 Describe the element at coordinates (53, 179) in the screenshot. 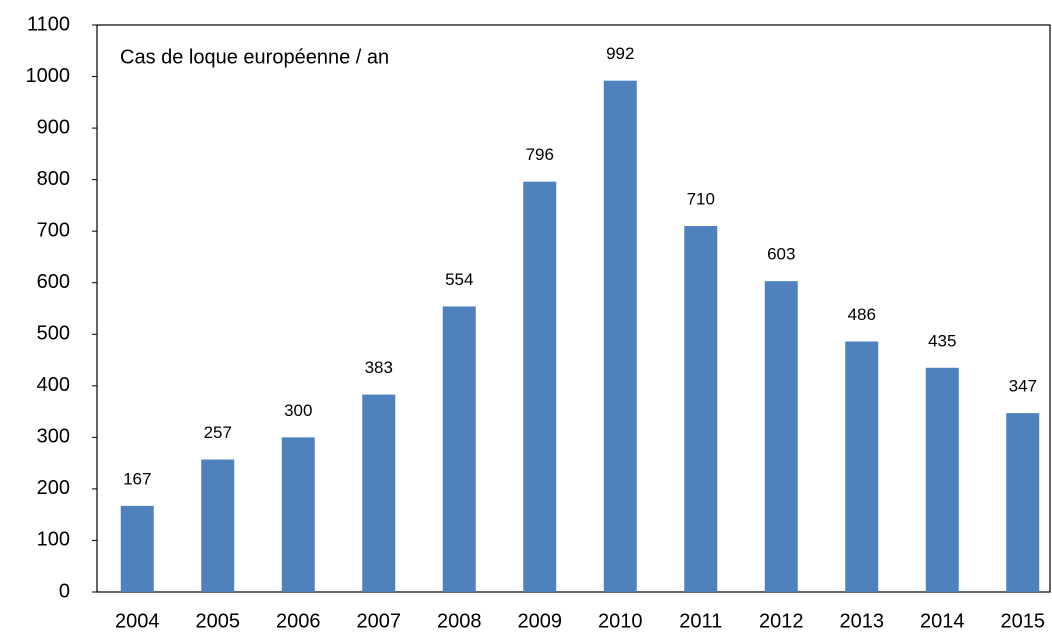

I see `y-tick-label: 800` at that location.